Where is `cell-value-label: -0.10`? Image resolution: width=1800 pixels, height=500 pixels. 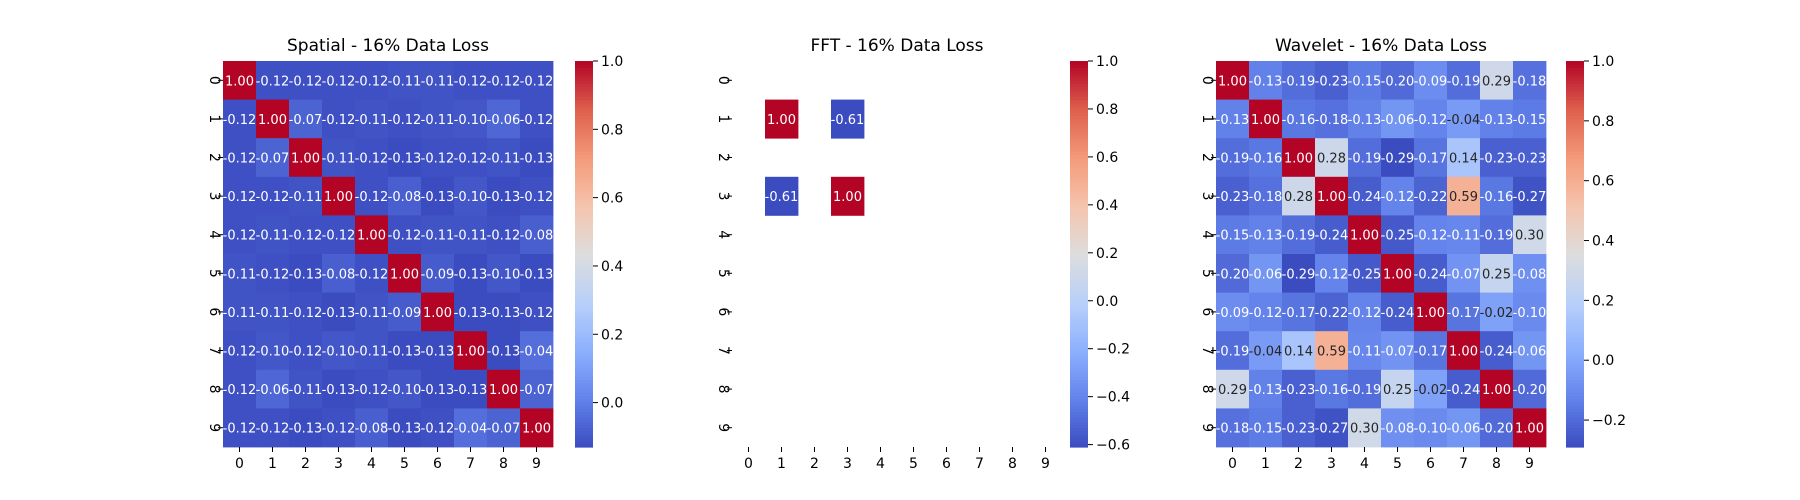
cell-value-label: -0.10 is located at coordinates (471, 197).